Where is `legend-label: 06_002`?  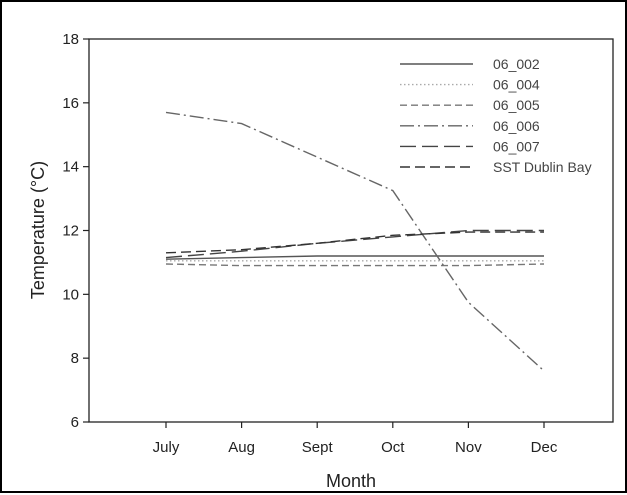 legend-label: 06_002 is located at coordinates (516, 64).